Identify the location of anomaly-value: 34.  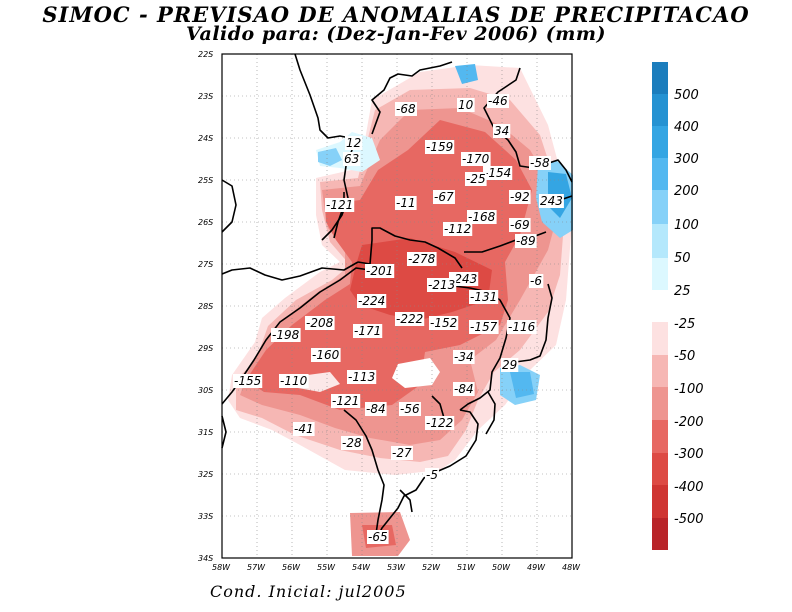
(501, 131).